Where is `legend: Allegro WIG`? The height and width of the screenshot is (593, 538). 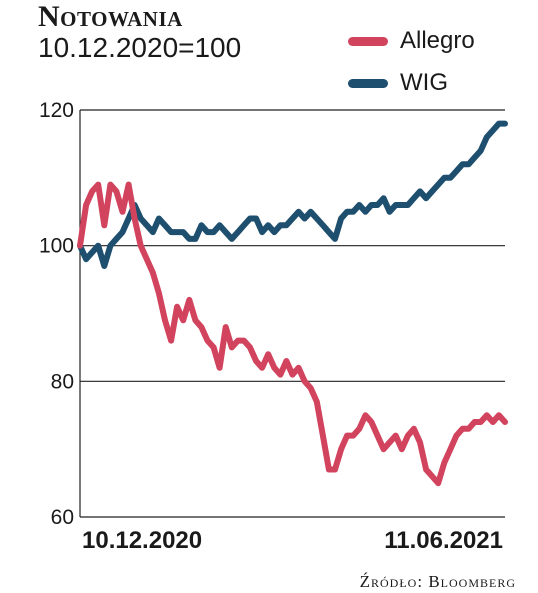
legend: Allegro WIG is located at coordinates (411, 62).